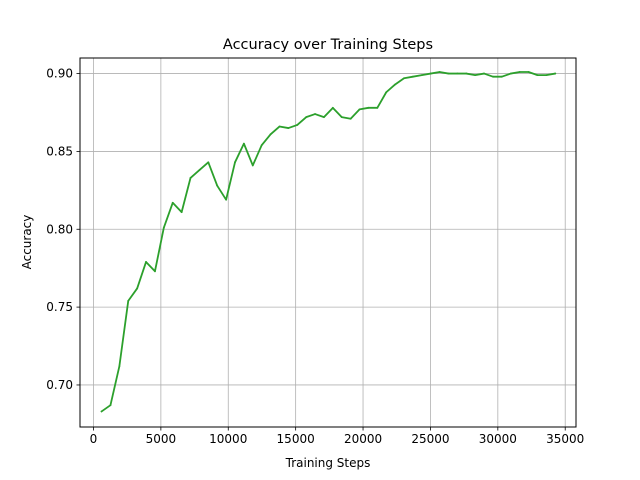 The height and width of the screenshot is (480, 640). I want to click on x-tick-label: 5000, so click(161, 439).